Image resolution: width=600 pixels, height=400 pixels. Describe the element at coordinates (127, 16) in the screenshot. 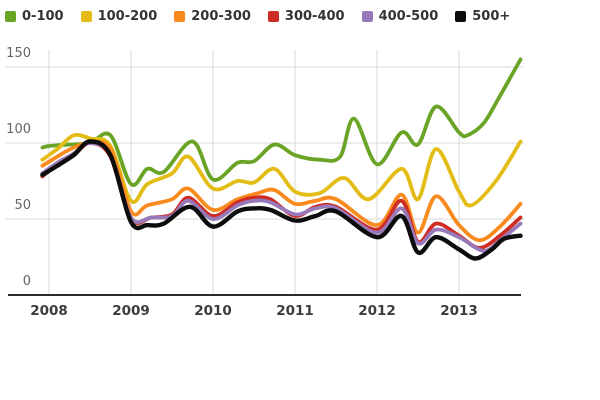

I see `legend-label: 100-200` at that location.